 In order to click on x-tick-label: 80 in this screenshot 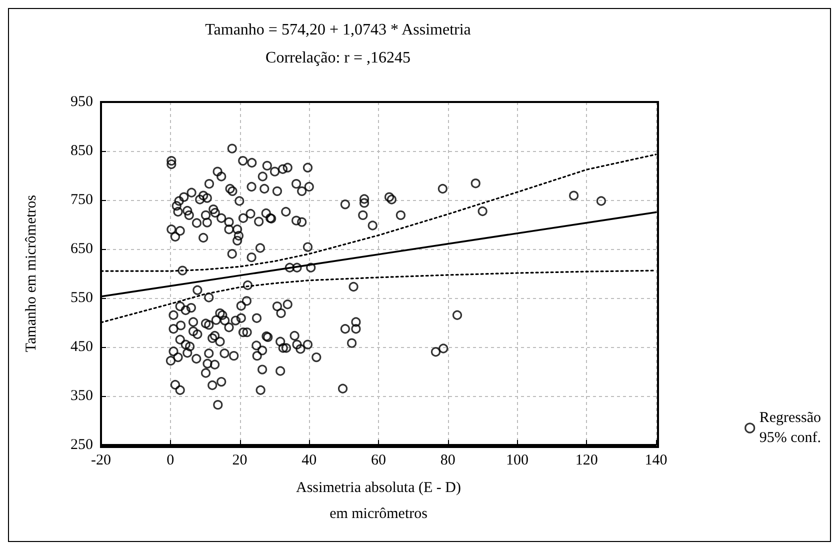, I will do `click(448, 460)`.